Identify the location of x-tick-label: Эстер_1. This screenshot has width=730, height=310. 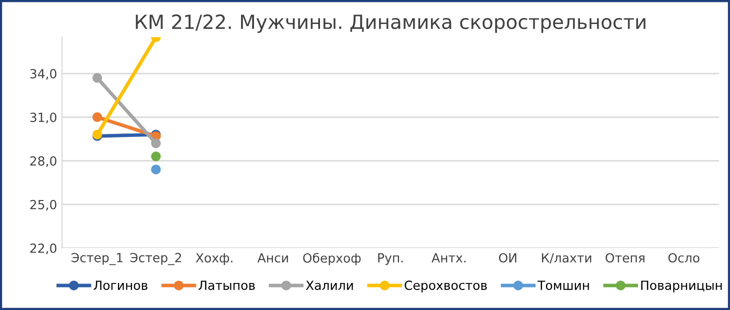
(97, 259).